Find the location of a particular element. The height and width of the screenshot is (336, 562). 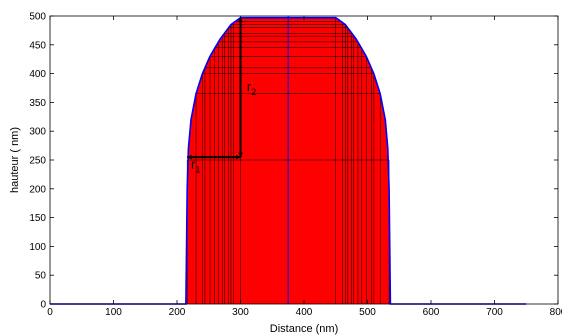

y-tick-label: 450 is located at coordinates (37, 45).